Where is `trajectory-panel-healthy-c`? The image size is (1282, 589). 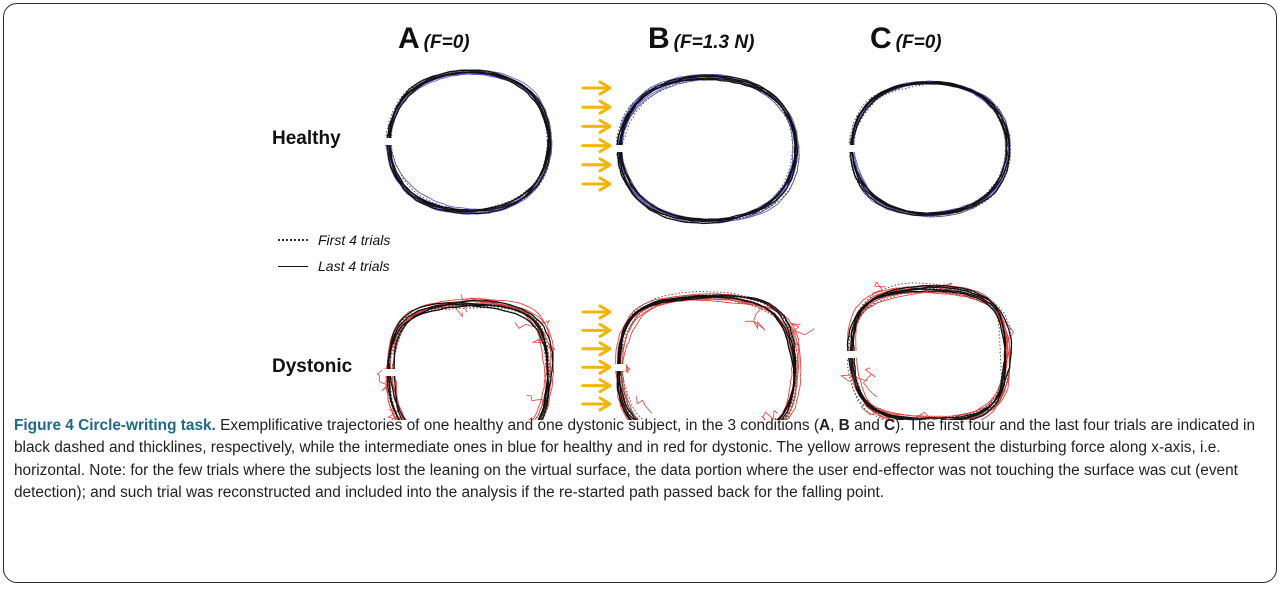
trajectory-panel-healthy-c is located at coordinates (928, 149).